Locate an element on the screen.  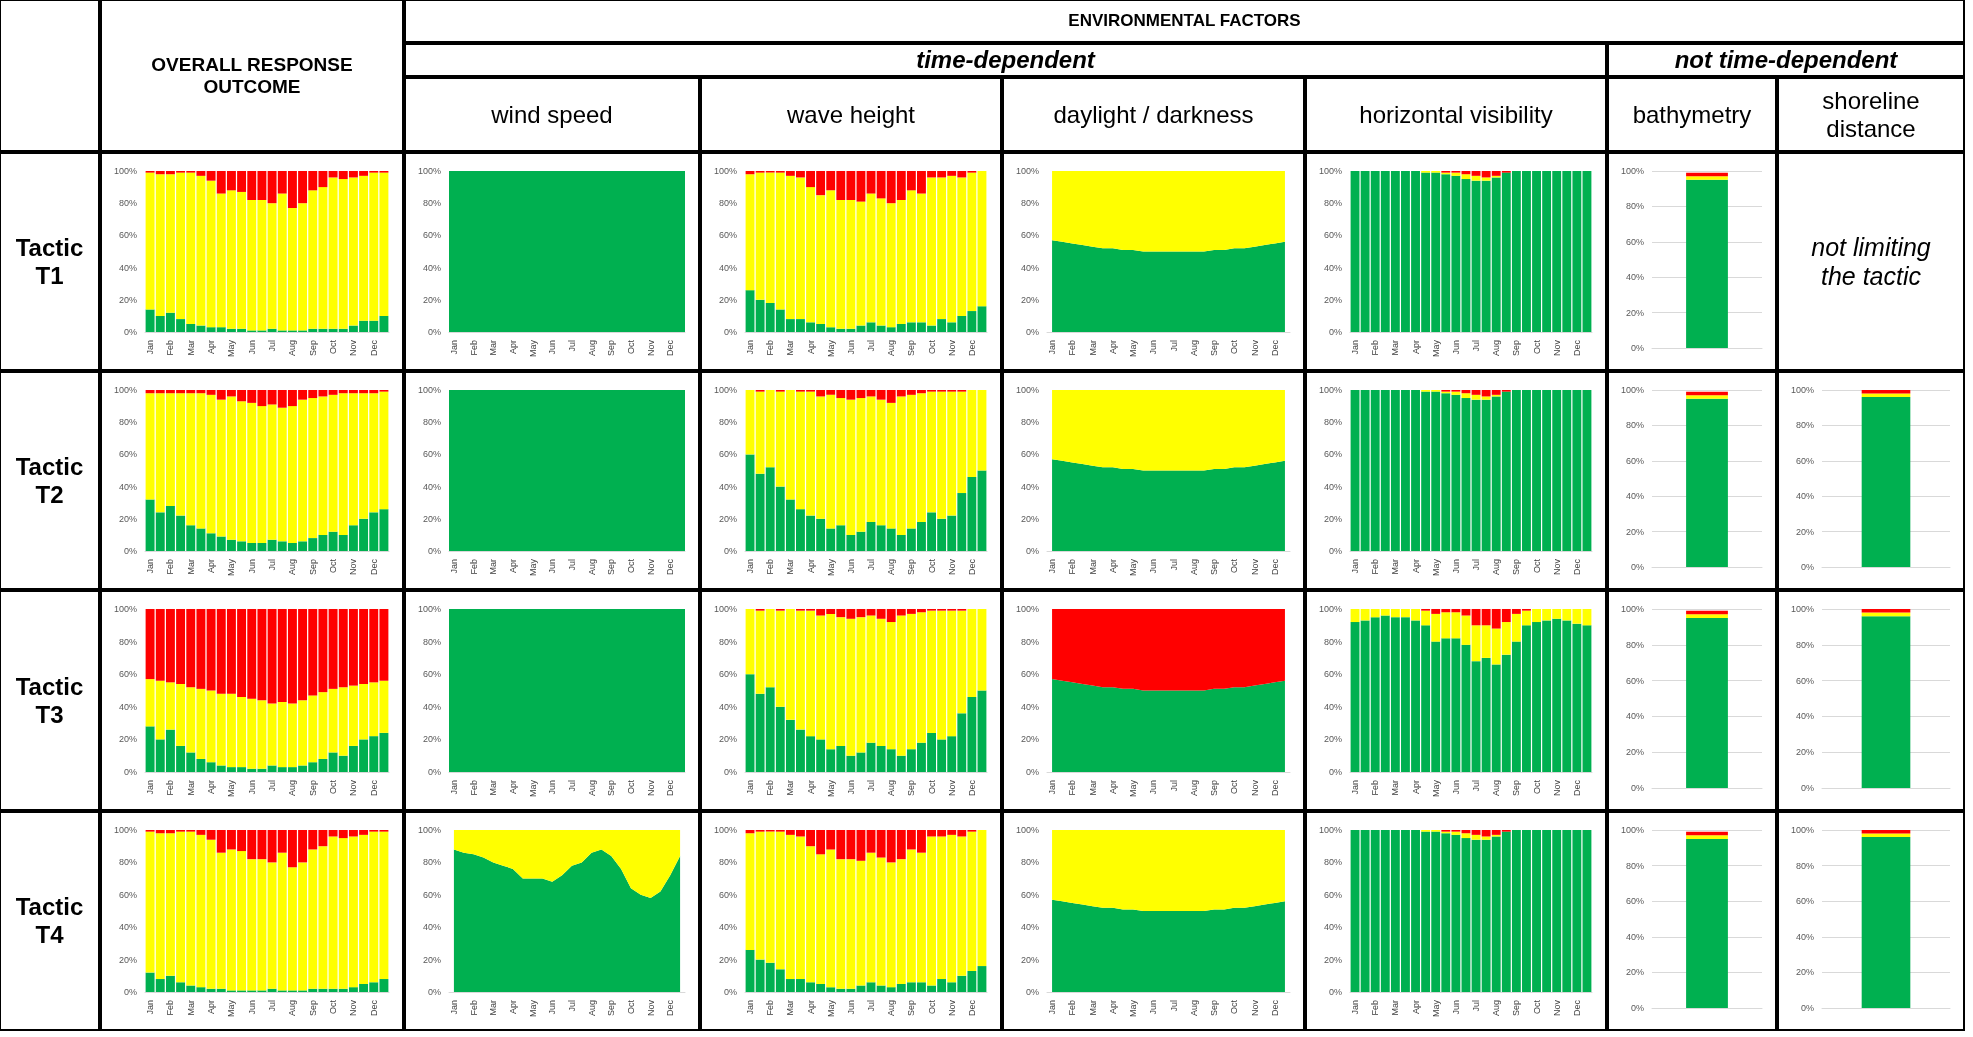
text: OVERALL RESPONSE OUTCOME is located at coordinates (252, 75).